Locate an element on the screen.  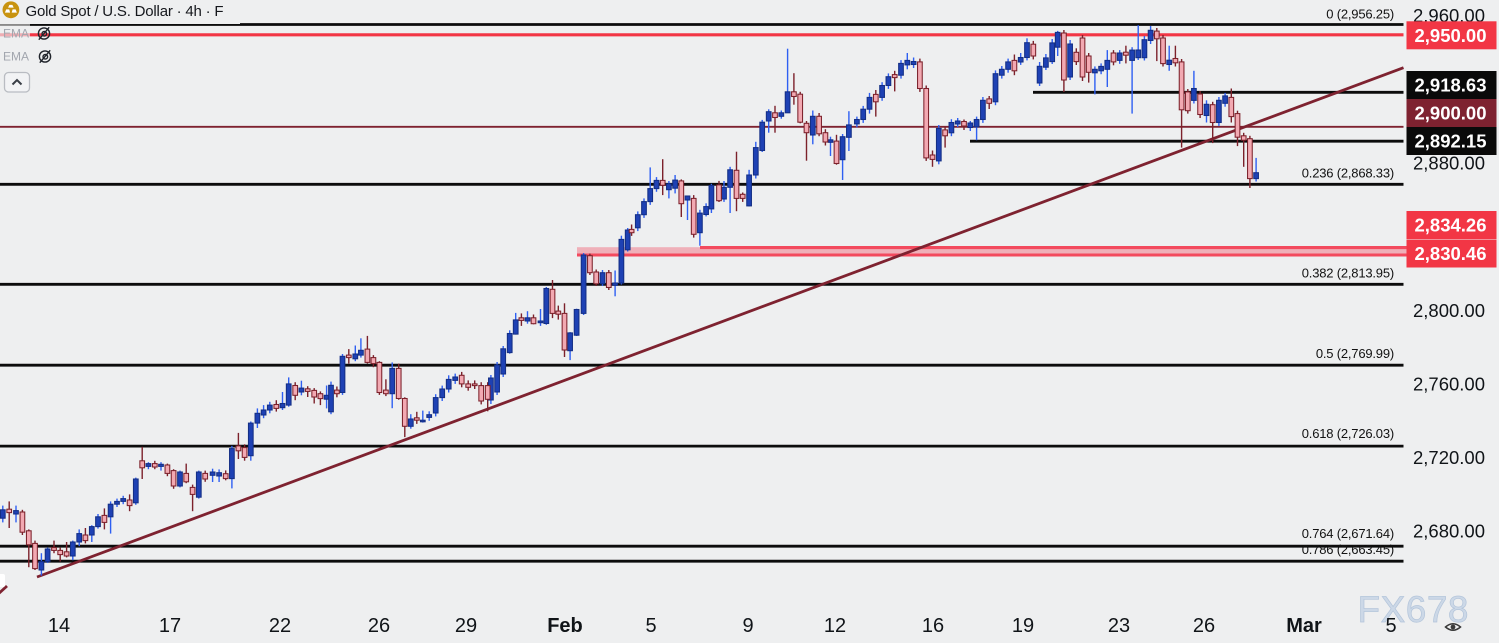
svg-text: 0.236 (2,868.33) is located at coordinates (1348, 172).